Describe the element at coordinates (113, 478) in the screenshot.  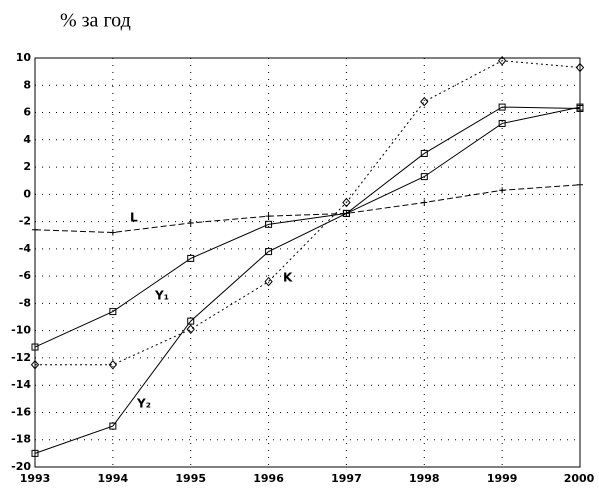
I see `x-tick-label: 1994` at that location.